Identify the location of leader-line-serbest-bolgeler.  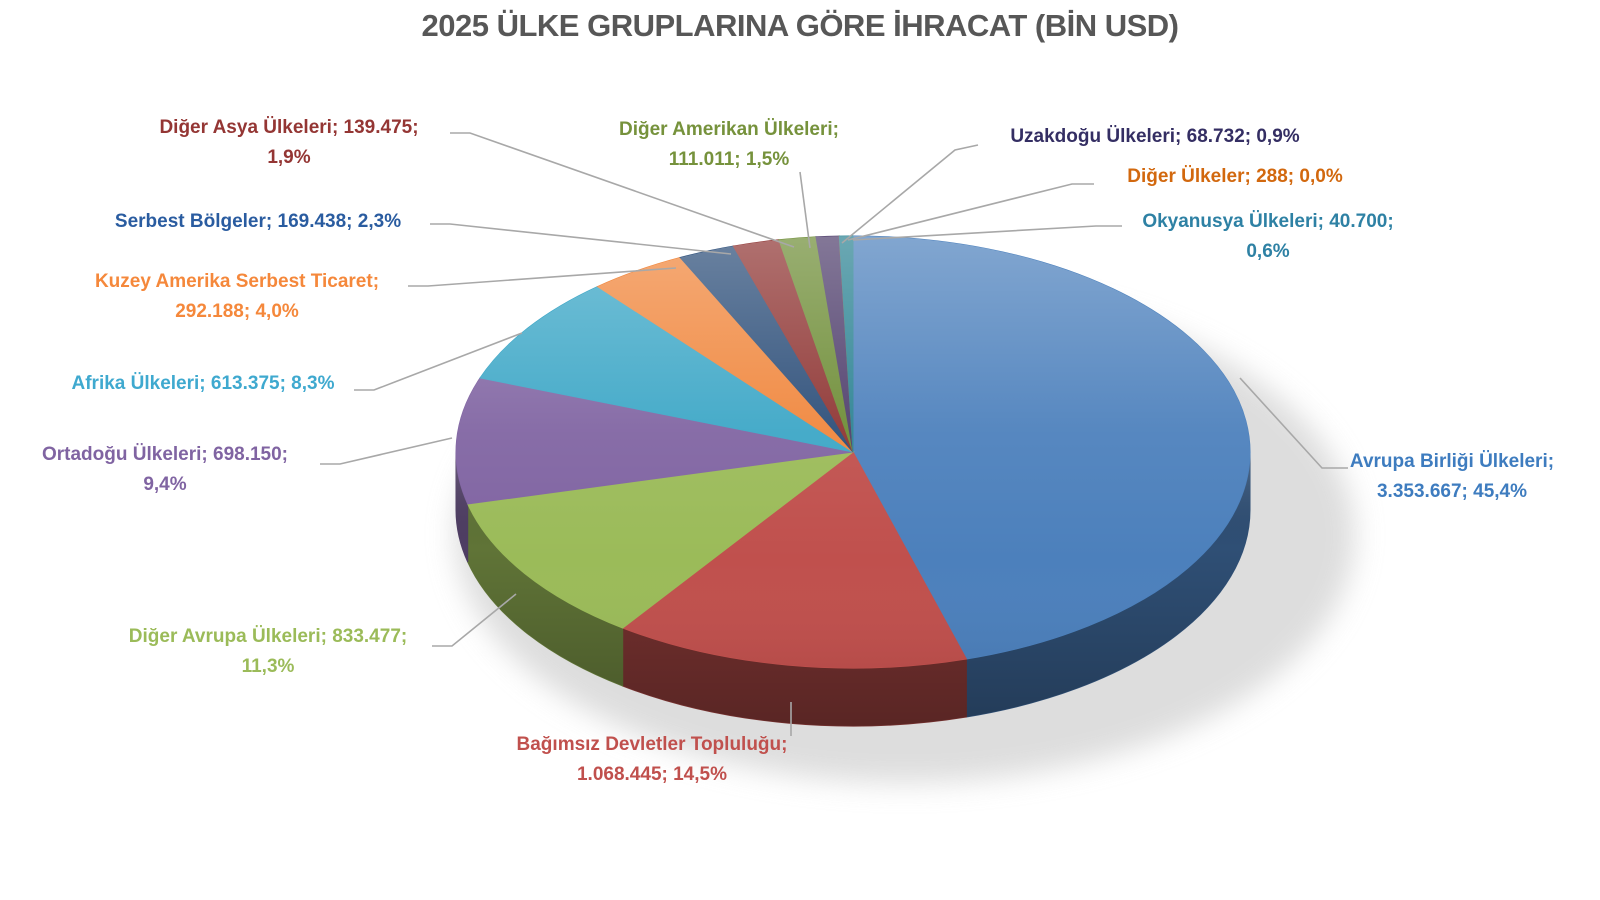
(581, 239).